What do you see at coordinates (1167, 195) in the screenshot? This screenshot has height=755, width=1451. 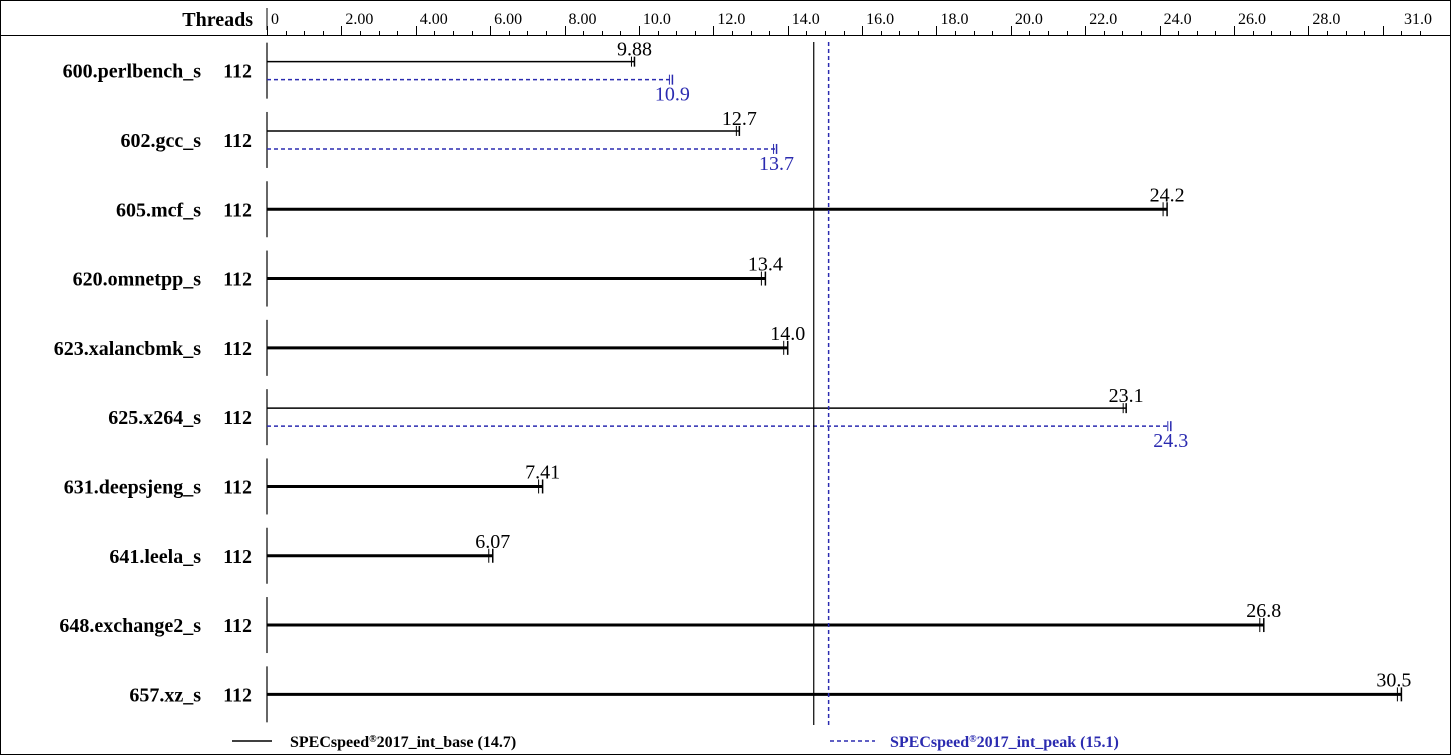 I see `base-value-label: 24.2` at bounding box center [1167, 195].